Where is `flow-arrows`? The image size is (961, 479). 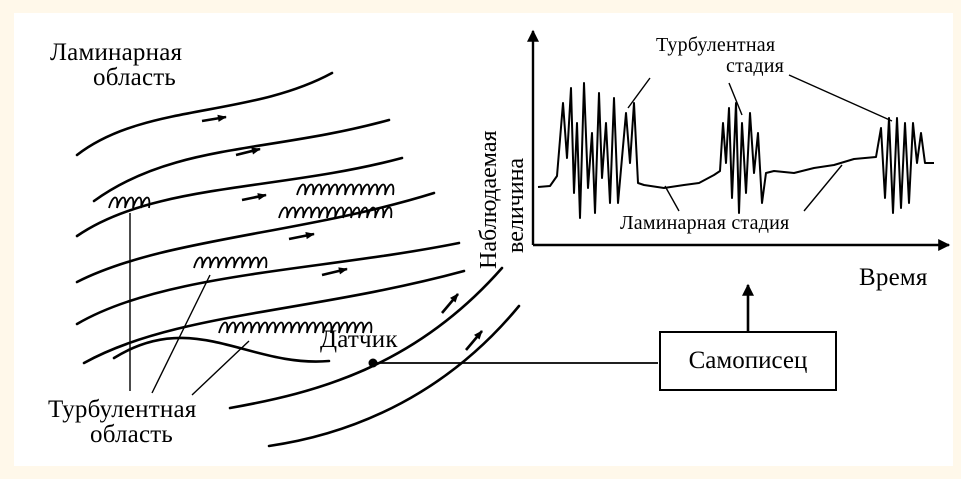 flow-arrows is located at coordinates (342, 232).